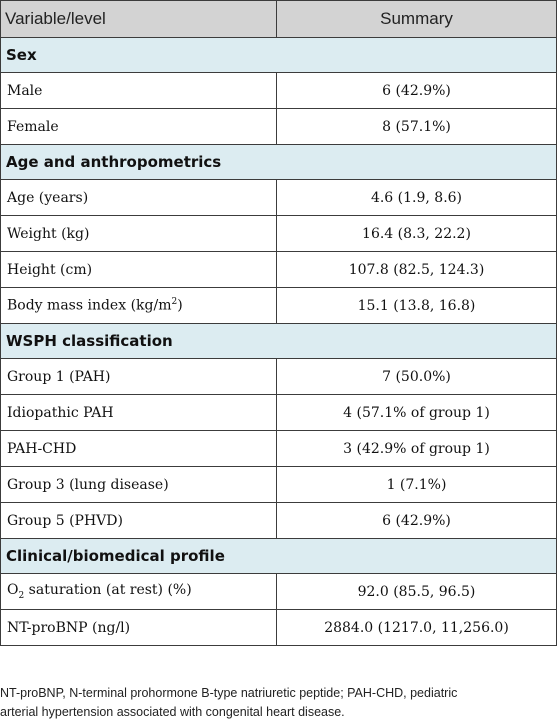 The image size is (557, 726). Describe the element at coordinates (138, 126) in the screenshot. I see `row-label: Female` at that location.